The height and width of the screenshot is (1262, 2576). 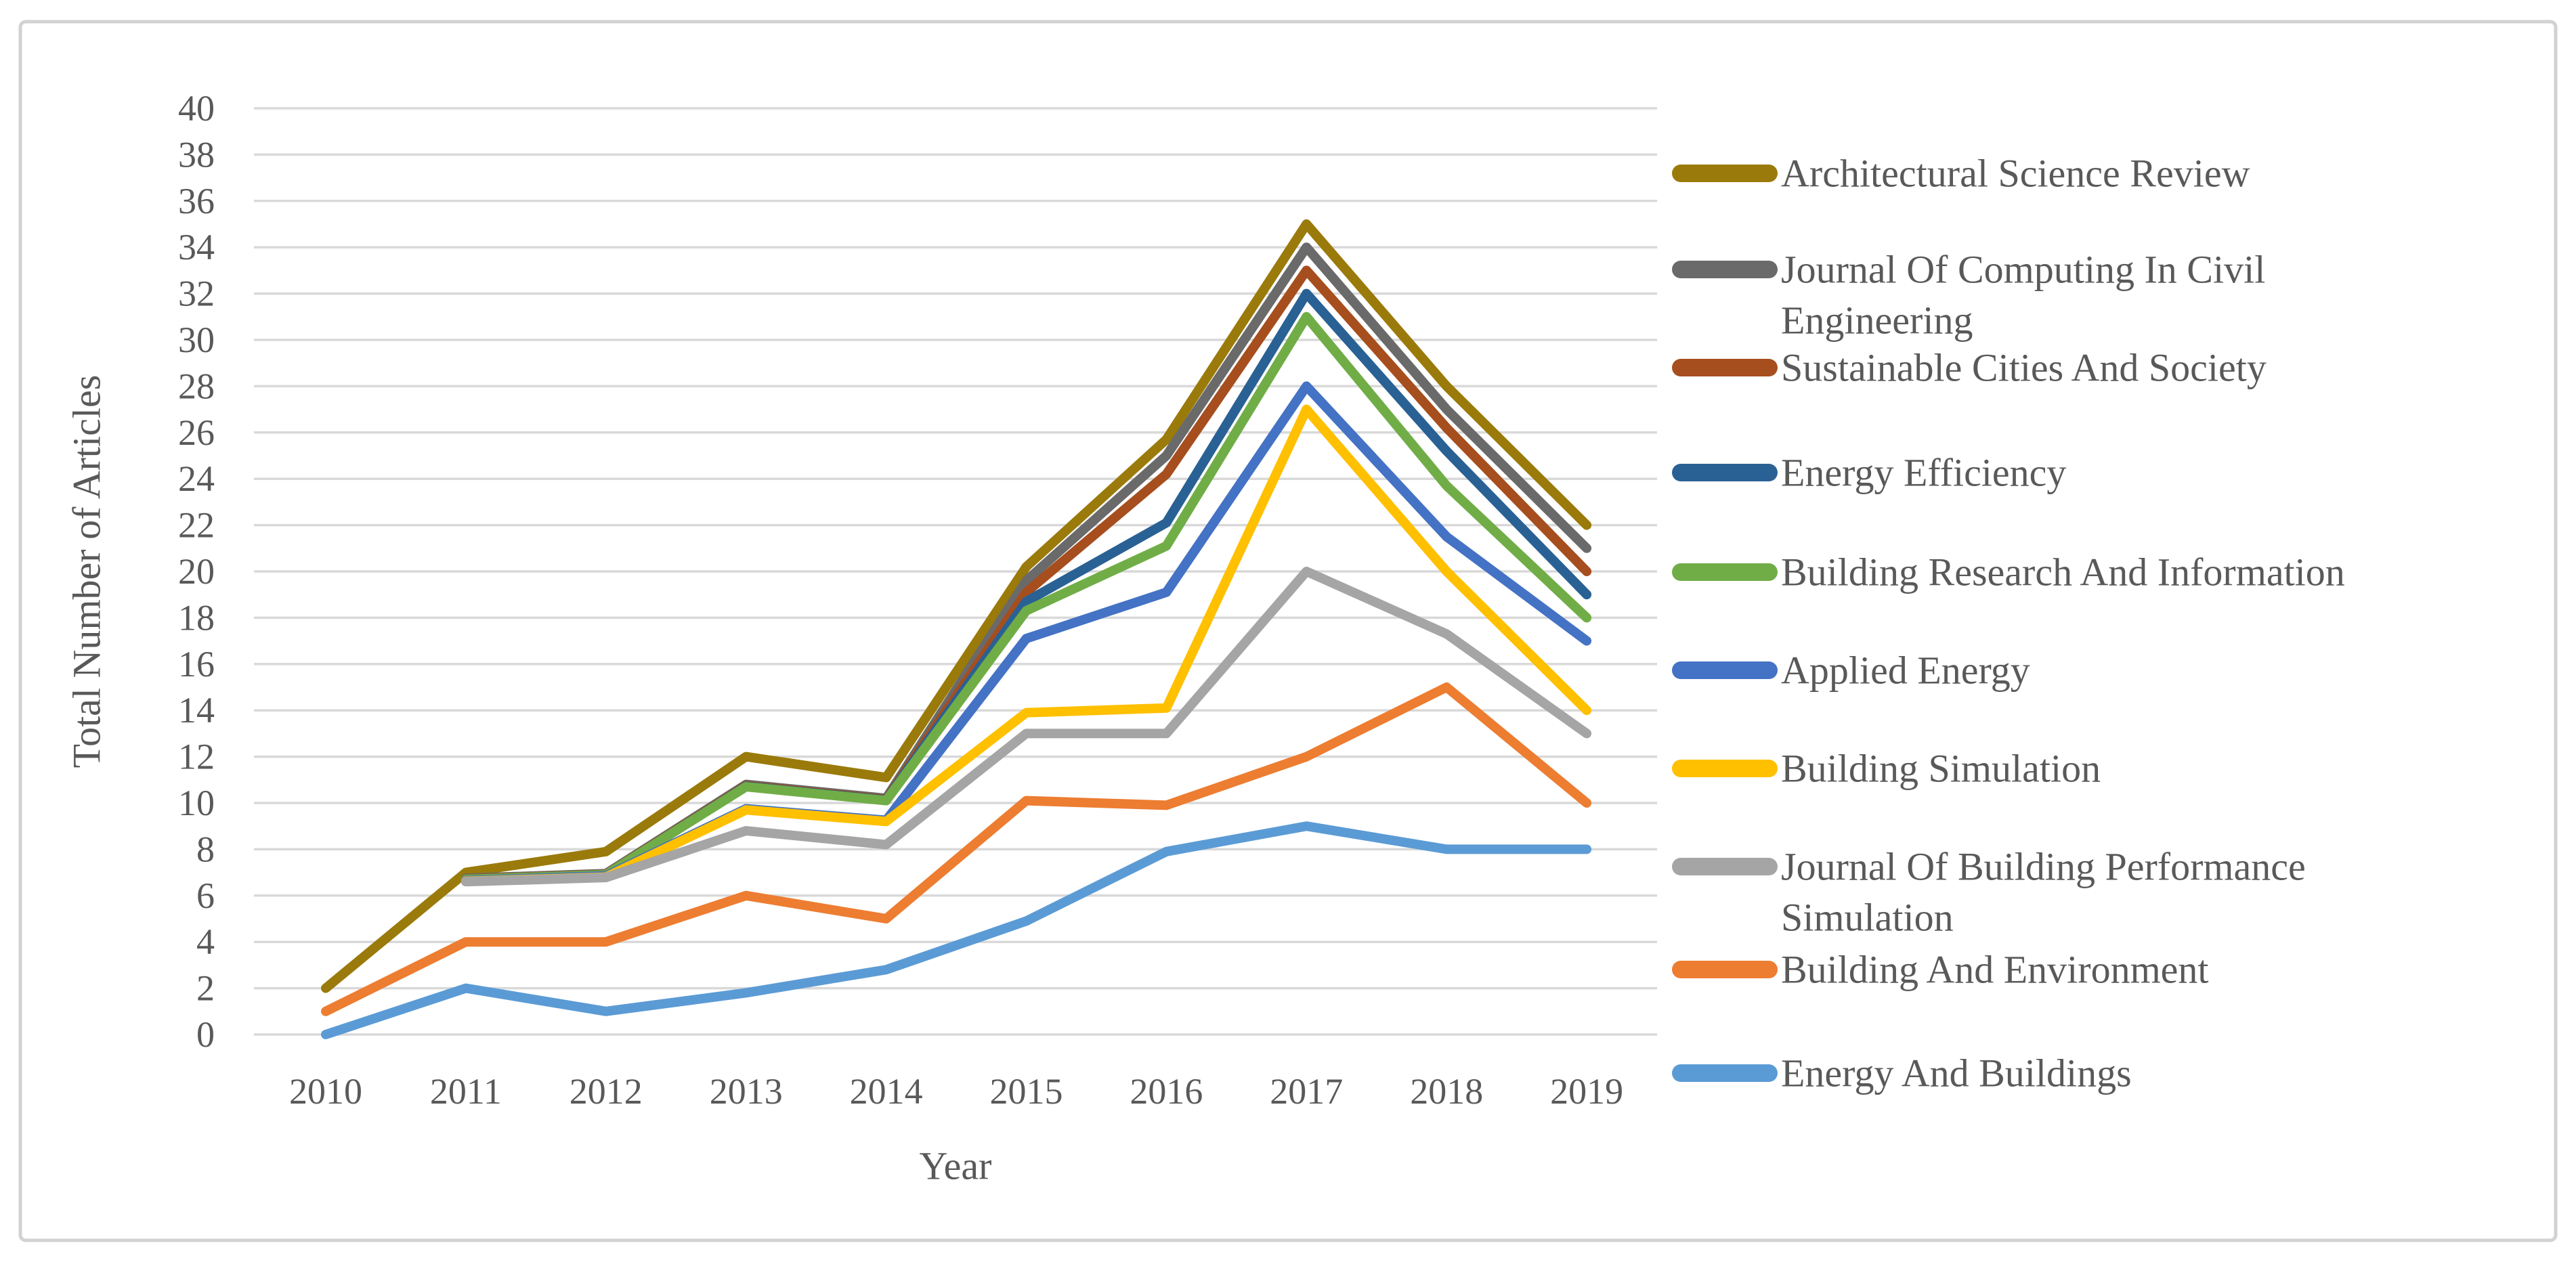 I want to click on legend-label: Sustainable Cities And Society, so click(x=2024, y=368).